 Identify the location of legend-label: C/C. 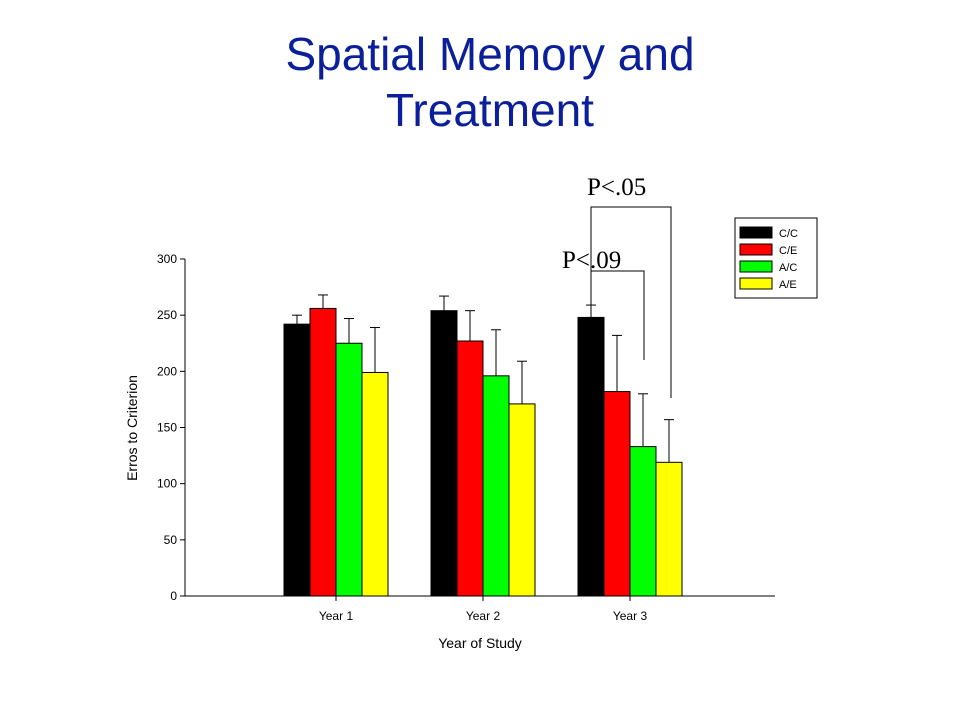
(788, 234).